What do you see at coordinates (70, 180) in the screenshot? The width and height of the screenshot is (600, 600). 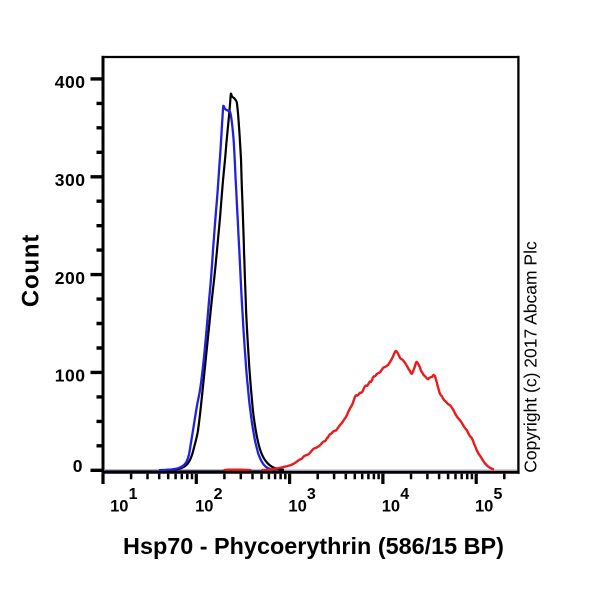 I see `svg-text: 300` at bounding box center [70, 180].